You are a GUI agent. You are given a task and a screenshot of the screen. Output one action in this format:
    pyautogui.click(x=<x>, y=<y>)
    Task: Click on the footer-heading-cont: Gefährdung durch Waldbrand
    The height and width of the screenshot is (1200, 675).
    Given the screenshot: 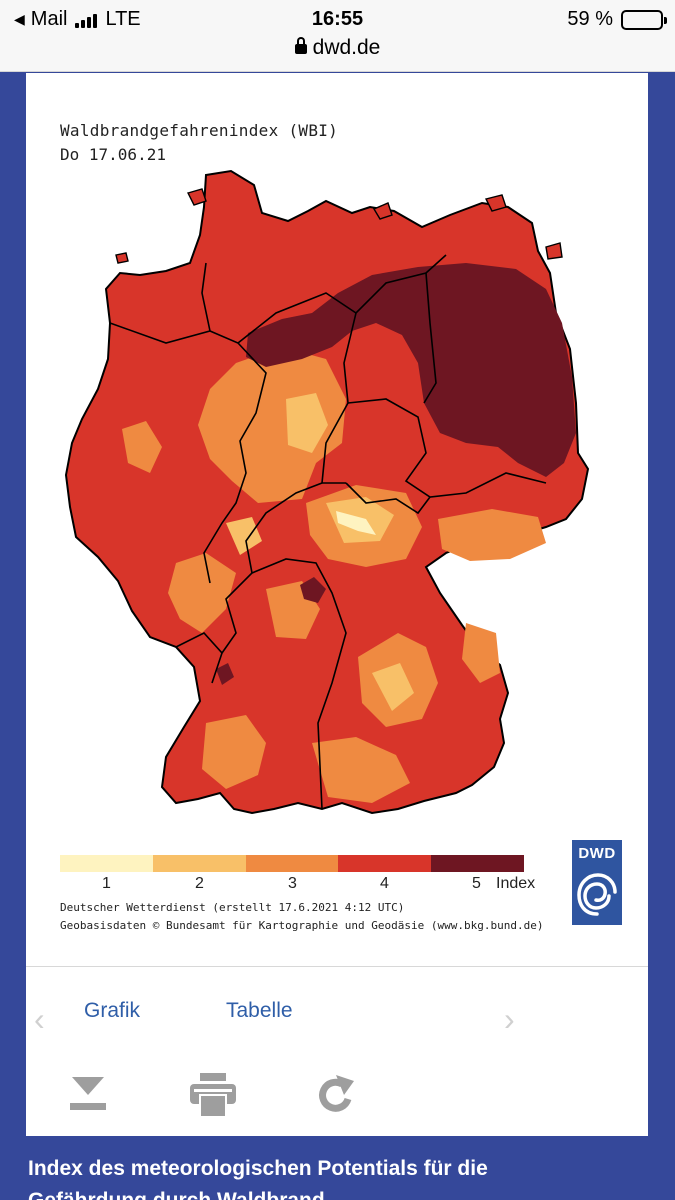 What is the action you would take?
    pyautogui.click(x=176, y=1194)
    